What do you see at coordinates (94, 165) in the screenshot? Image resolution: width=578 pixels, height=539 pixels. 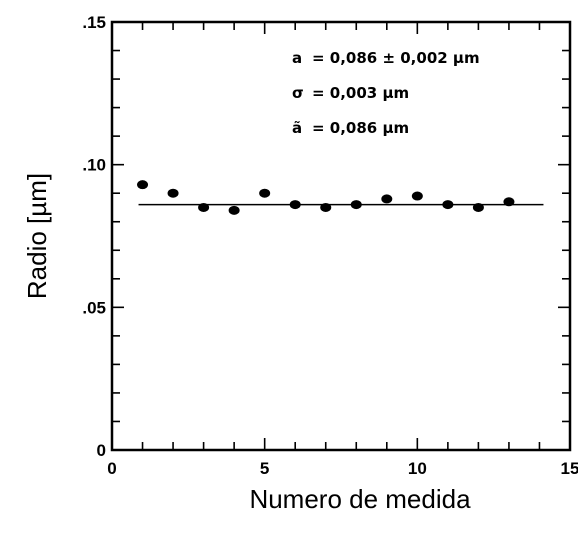 I see `y-tick-label: .10` at bounding box center [94, 165].